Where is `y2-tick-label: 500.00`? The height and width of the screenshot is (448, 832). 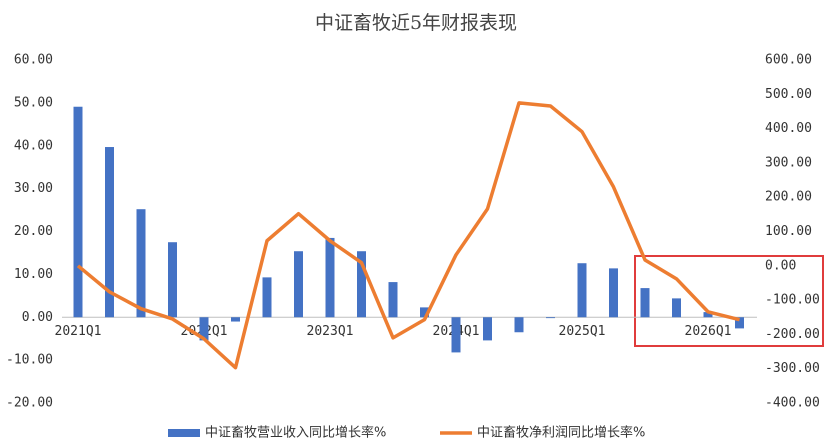 y2-tick-label: 500.00 is located at coordinates (788, 94).